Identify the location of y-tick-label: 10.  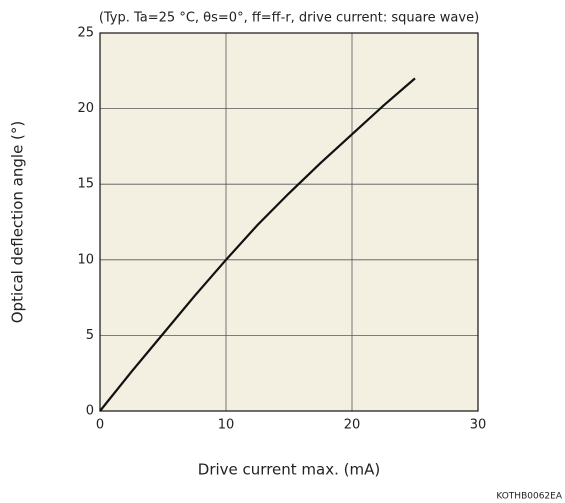
(85, 259).